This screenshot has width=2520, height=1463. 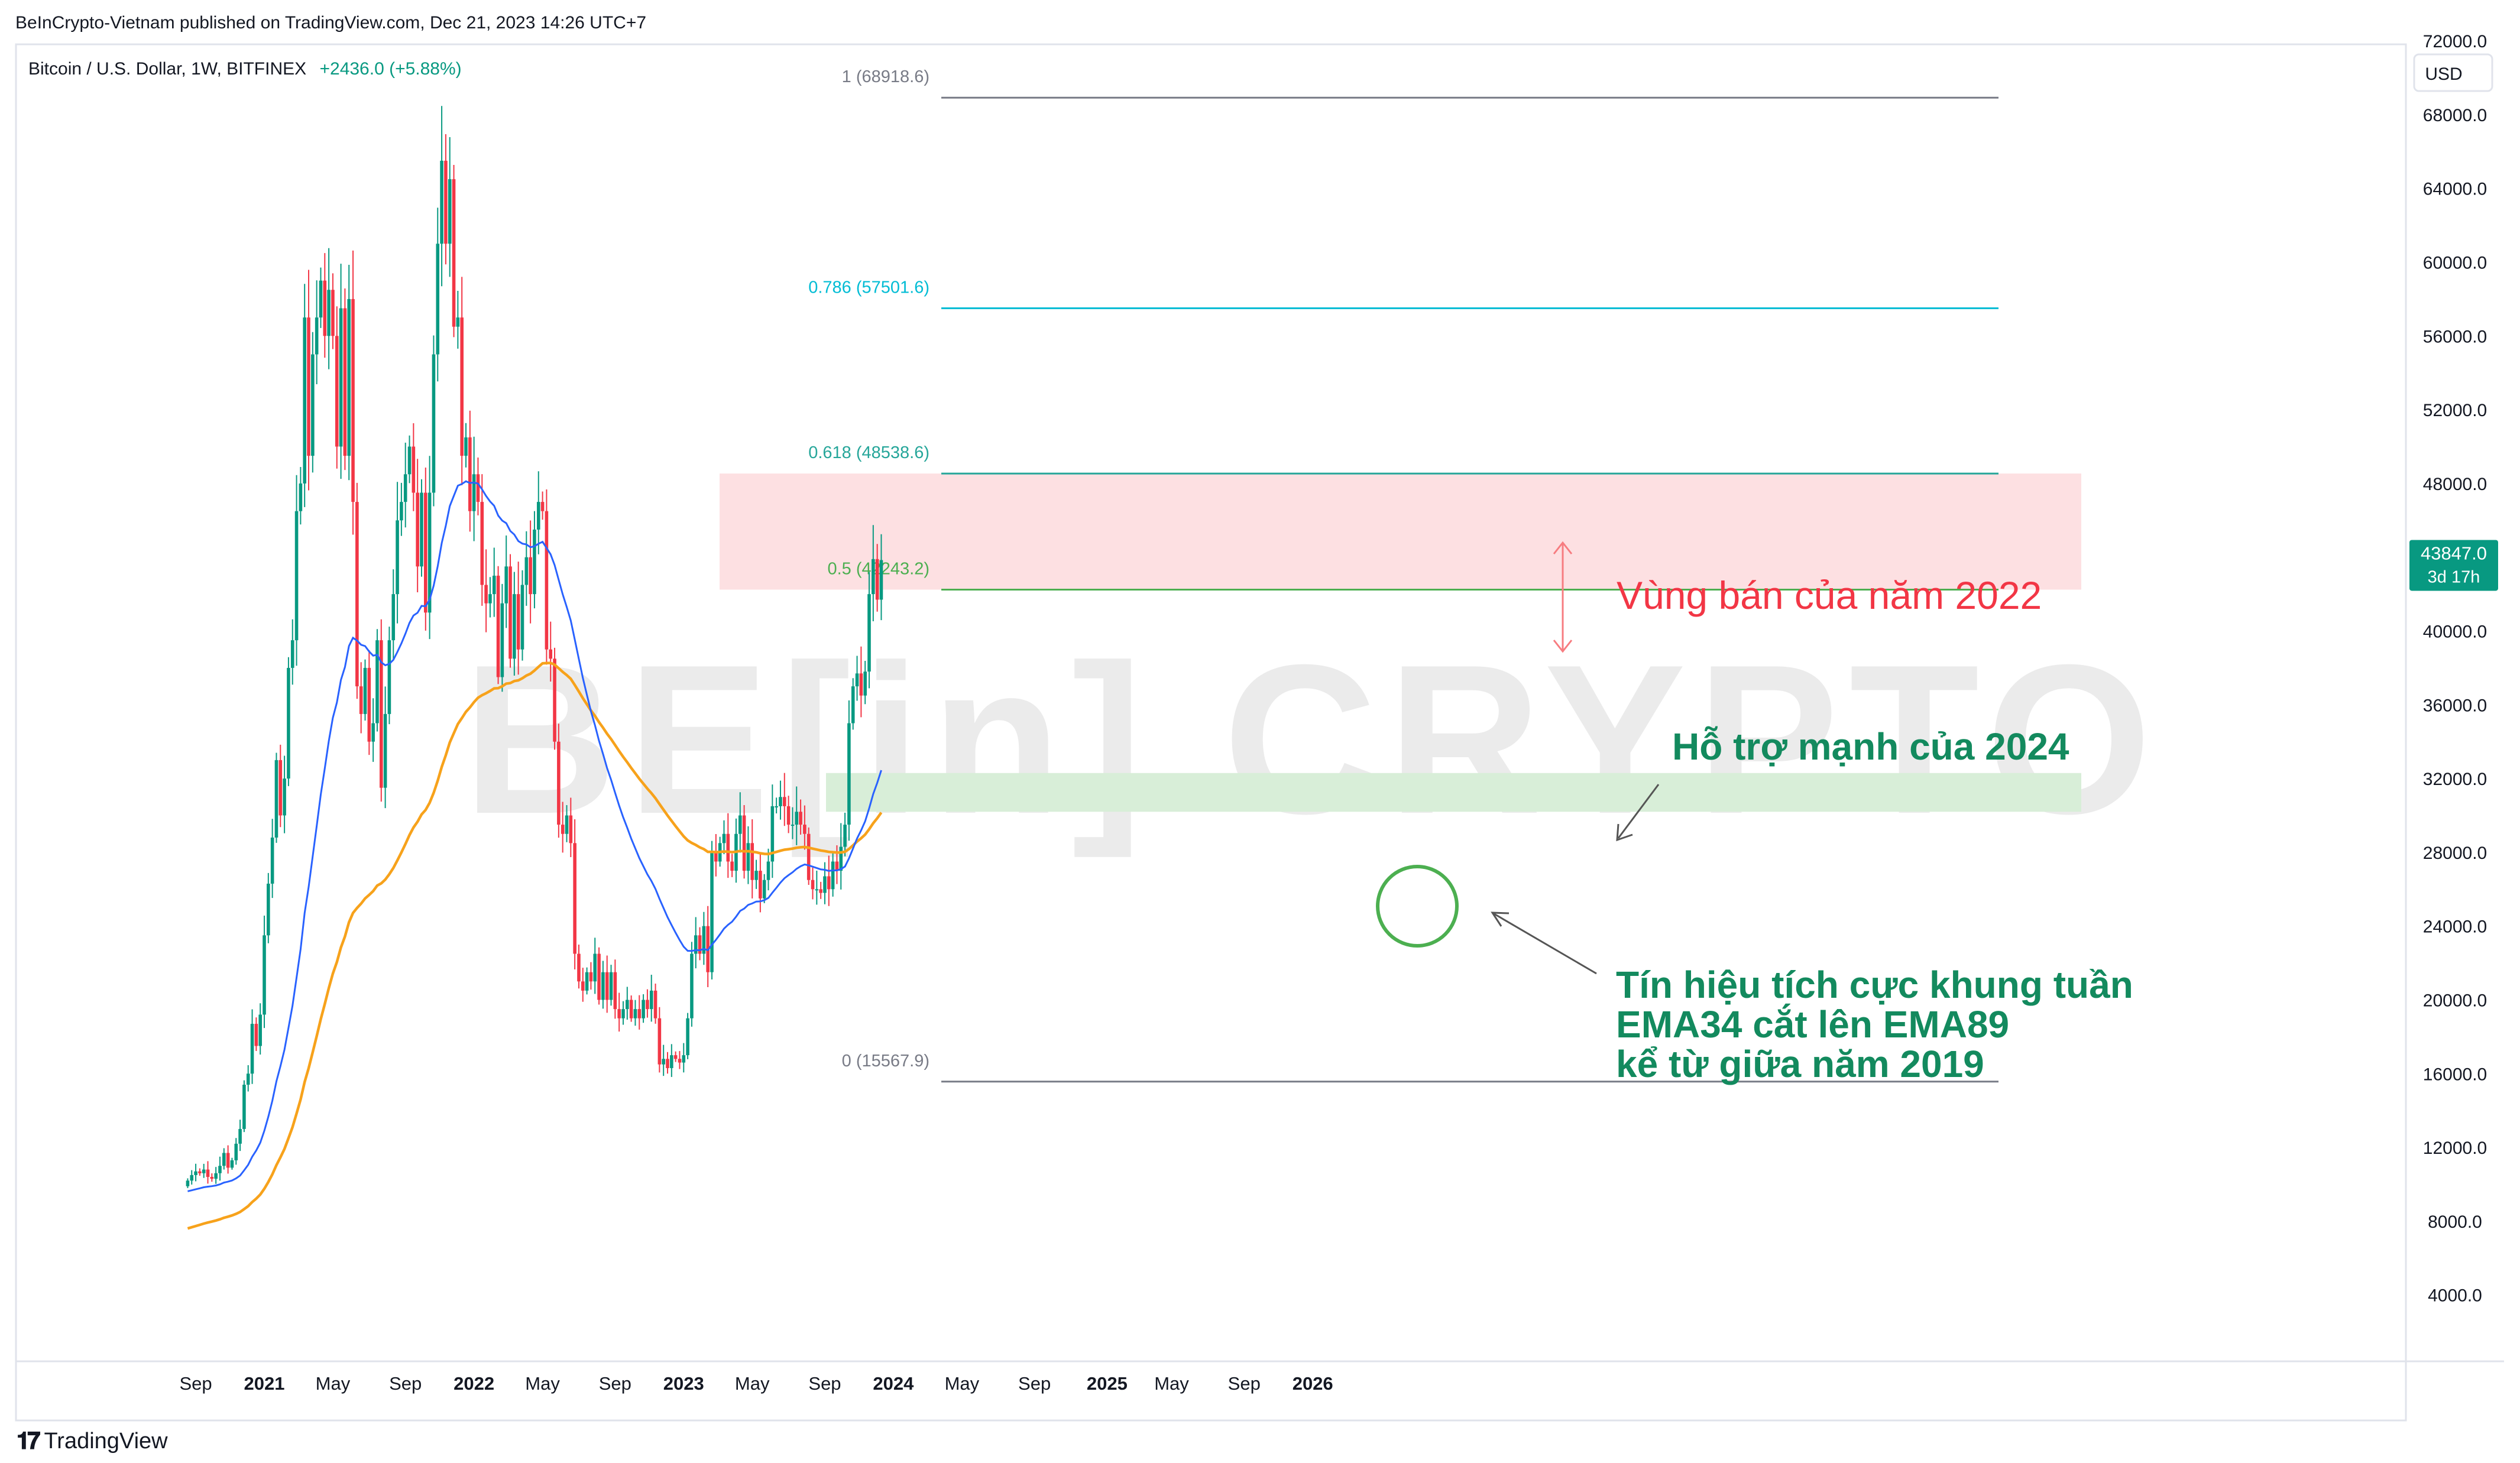 I want to click on last-price-badge: 43847.0 3d 17h, so click(x=2453, y=565).